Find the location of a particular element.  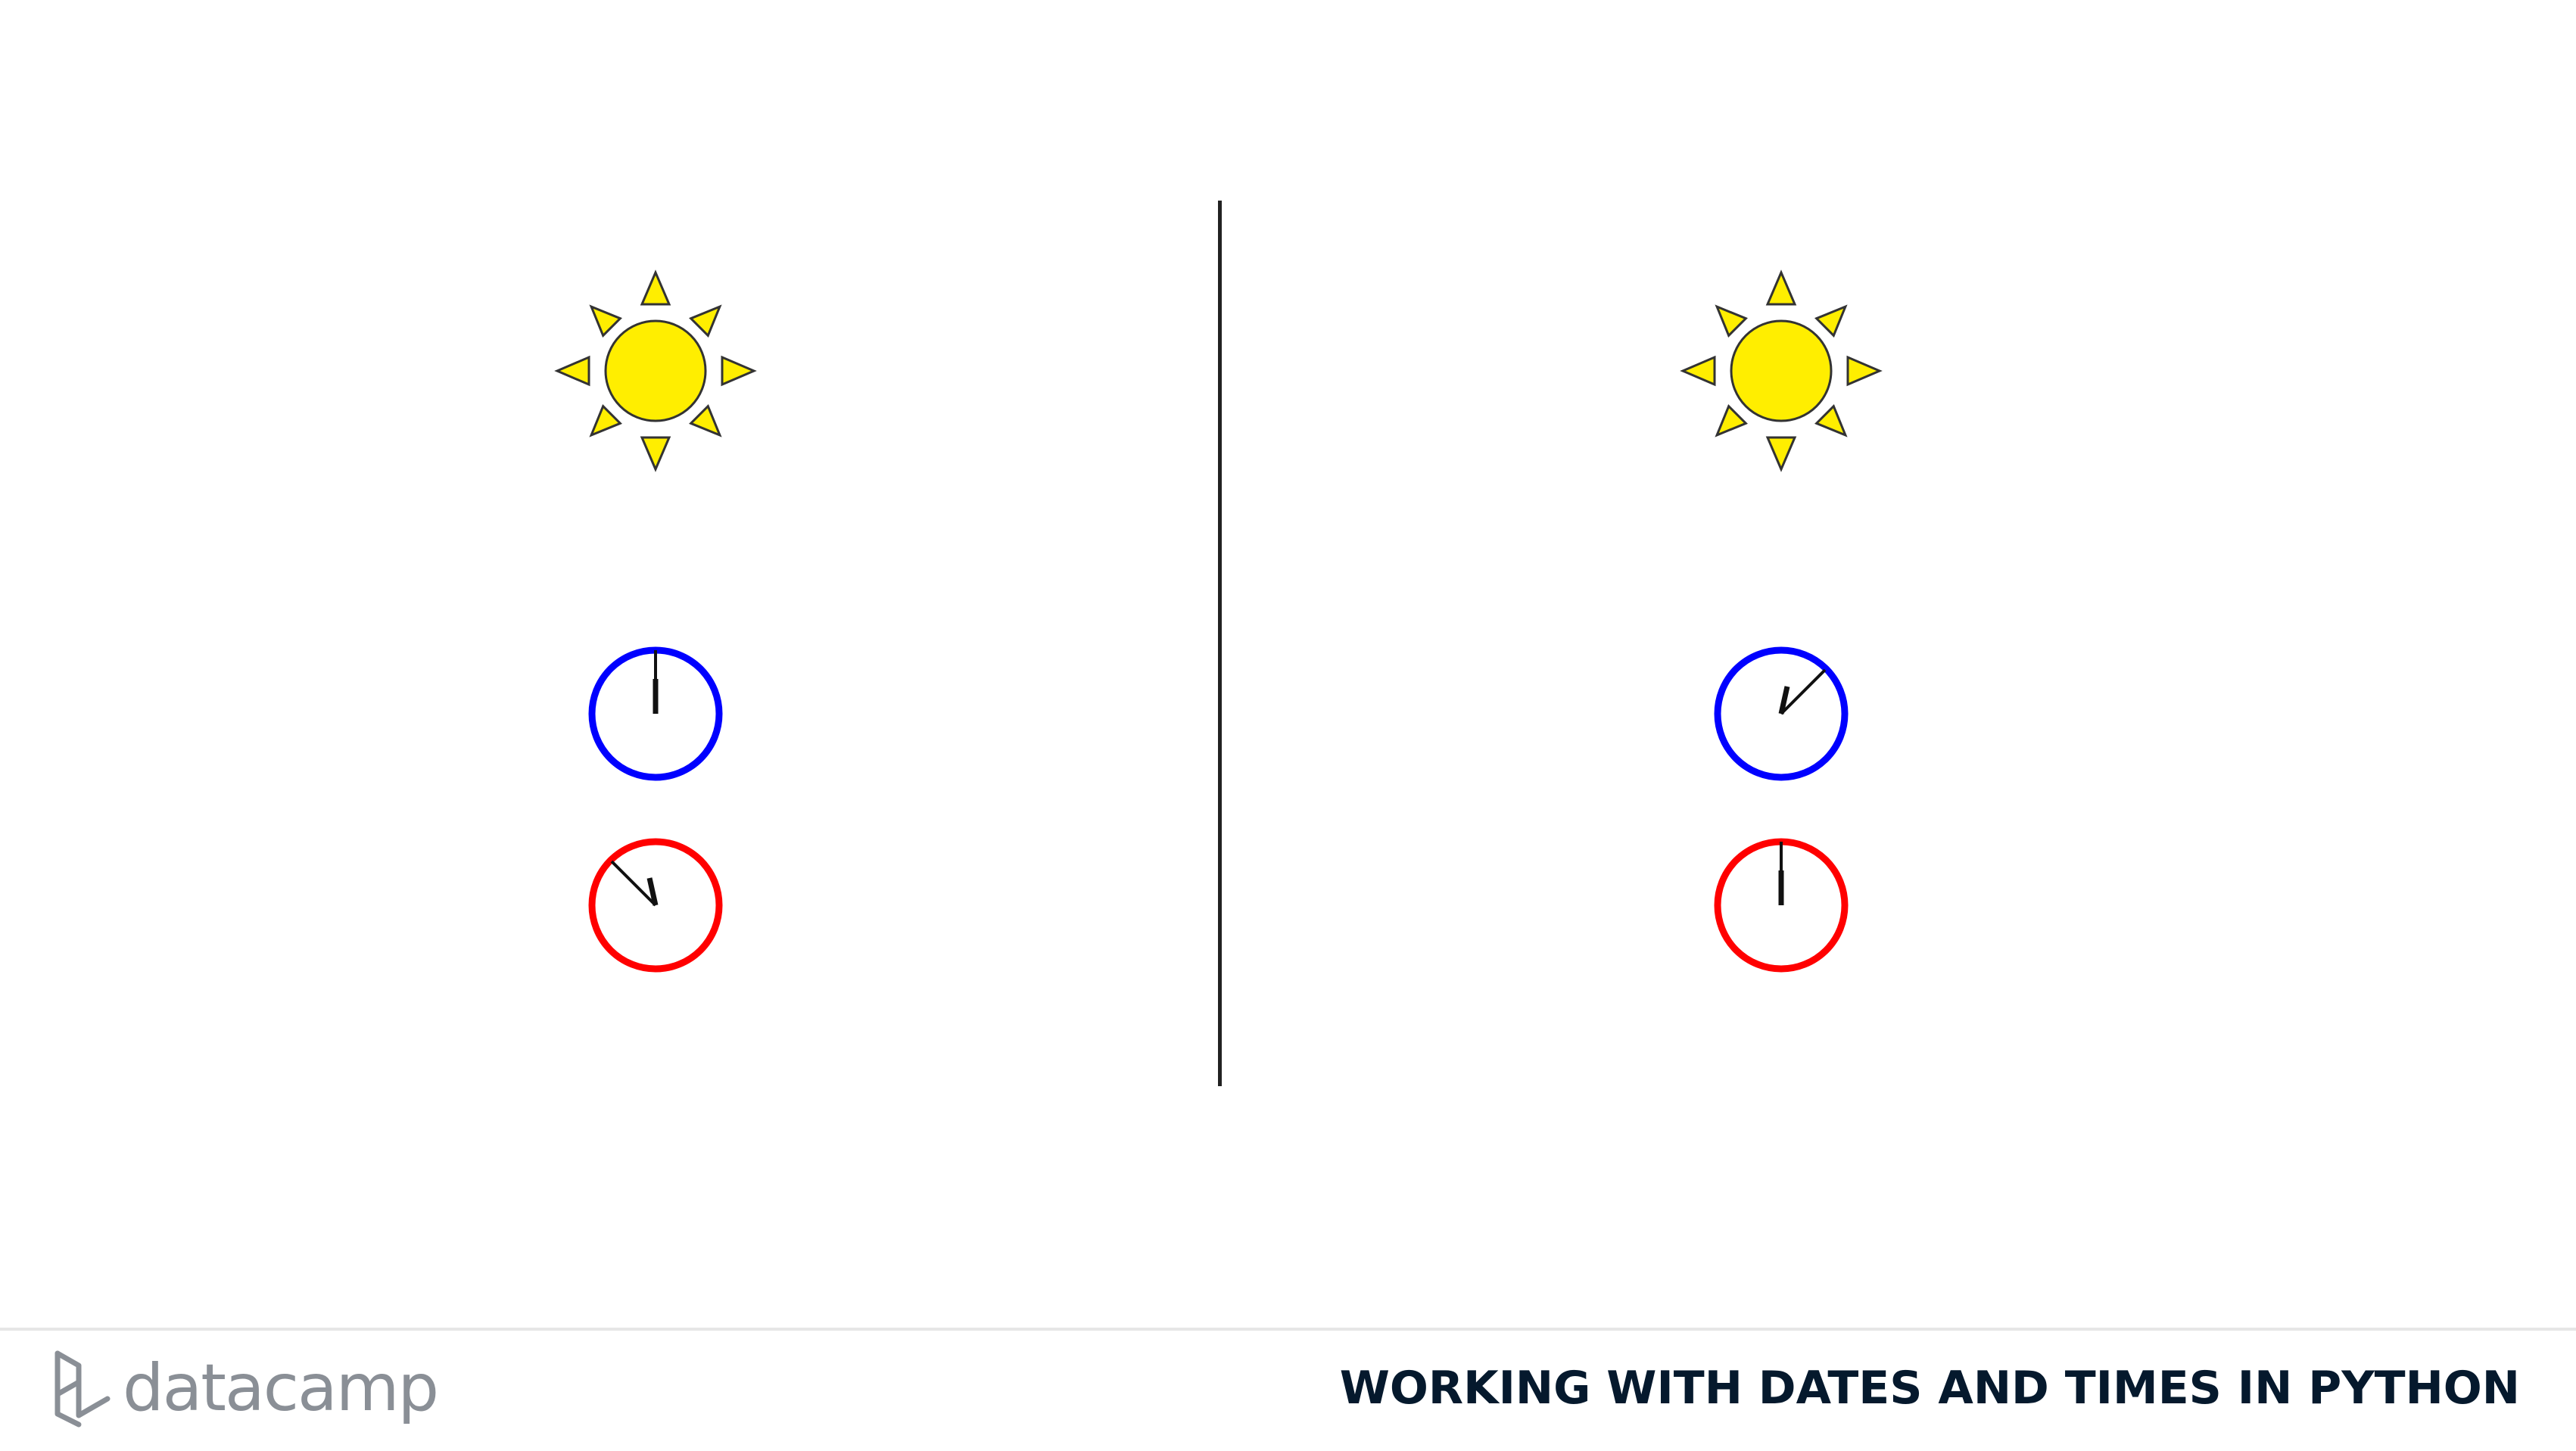

divider is located at coordinates (1220, 643).